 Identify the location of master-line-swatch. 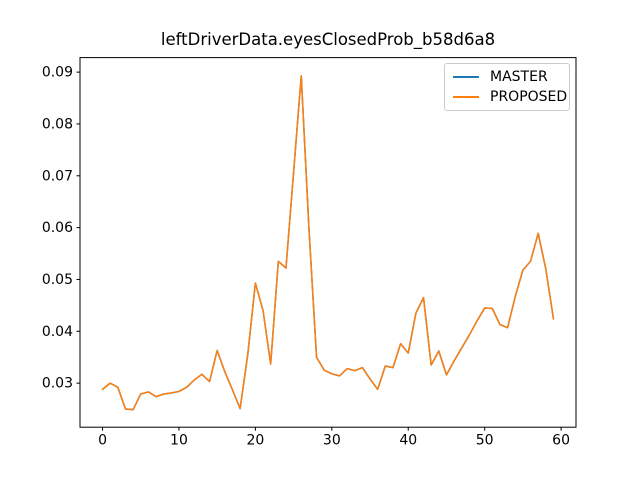
(466, 77).